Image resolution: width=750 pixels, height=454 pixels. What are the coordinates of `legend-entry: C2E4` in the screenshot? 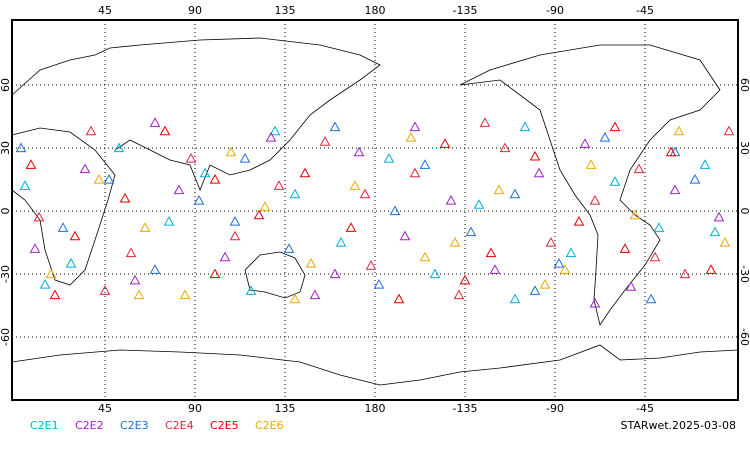 It's located at (179, 425).